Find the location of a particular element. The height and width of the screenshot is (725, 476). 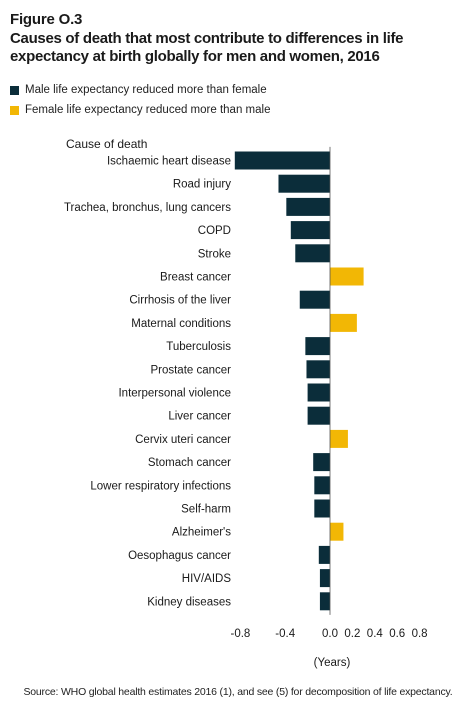

category-label: Ischaemic heart disease is located at coordinates (169, 162).